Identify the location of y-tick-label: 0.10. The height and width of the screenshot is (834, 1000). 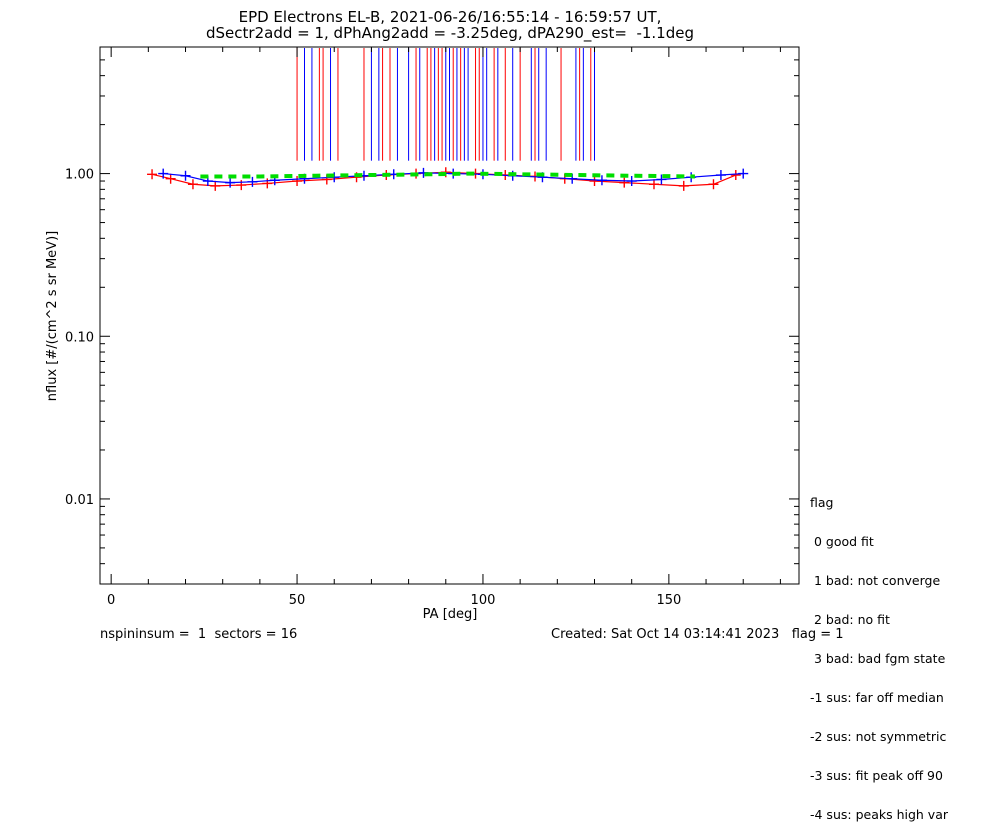
(79, 337).